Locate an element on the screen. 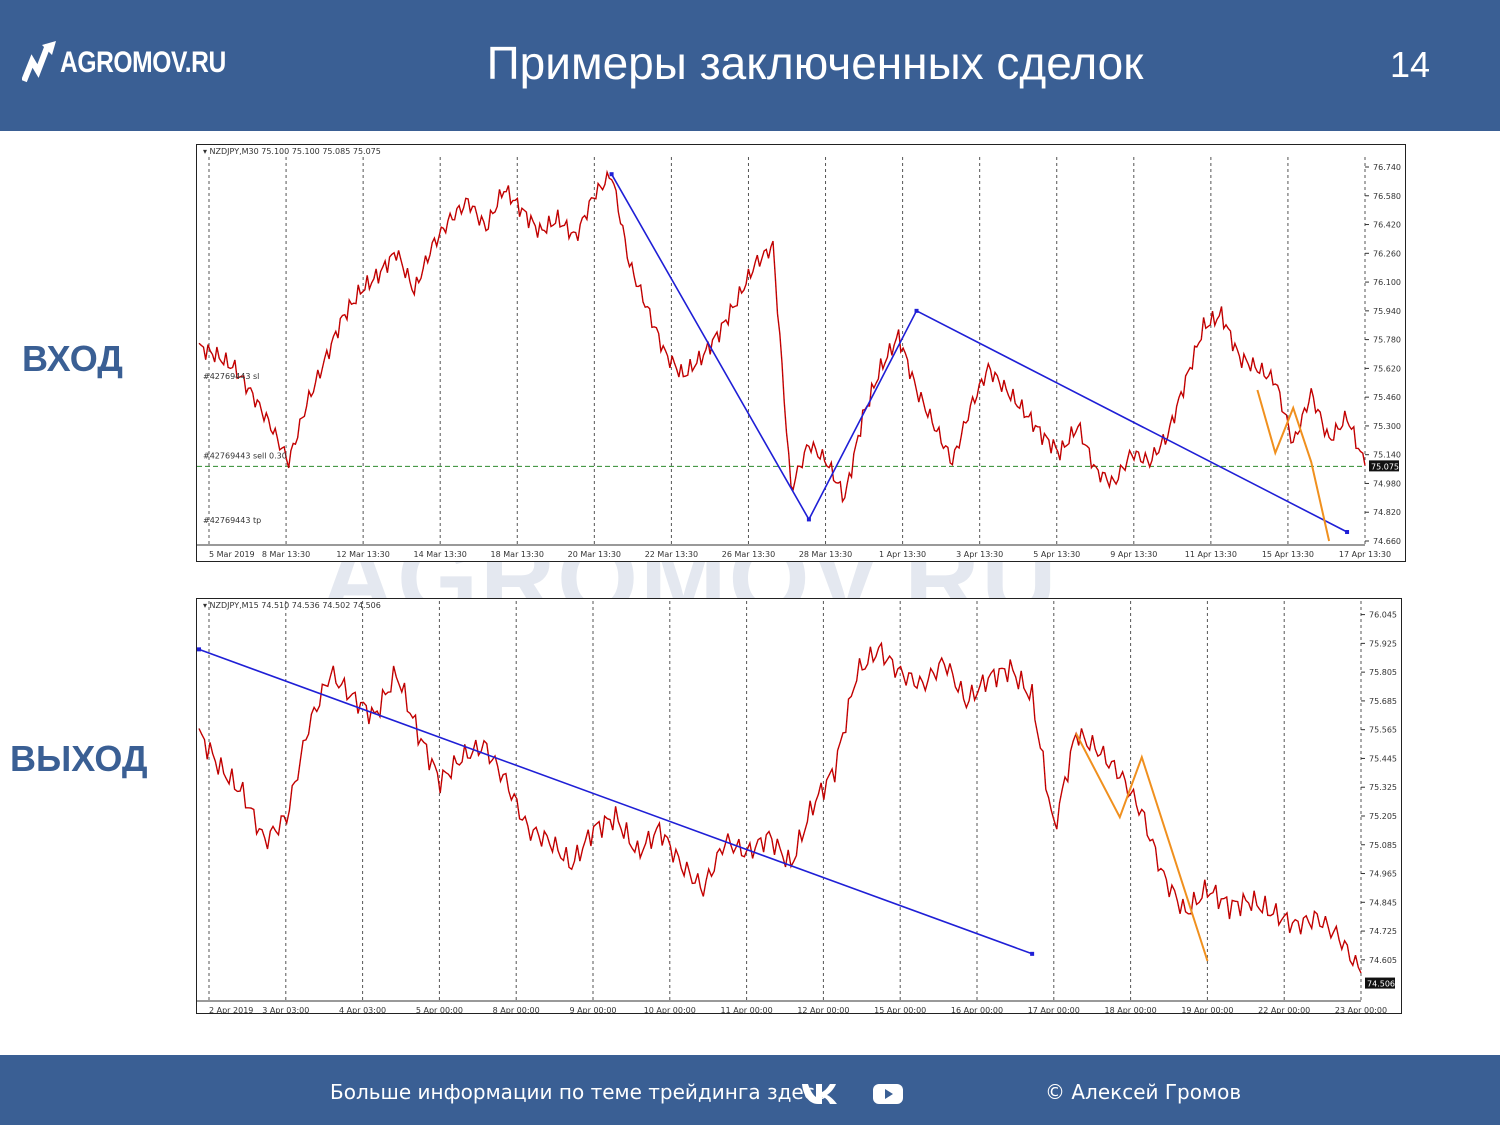  x-tick-label: 9 Apr 13:30 is located at coordinates (1133, 554).